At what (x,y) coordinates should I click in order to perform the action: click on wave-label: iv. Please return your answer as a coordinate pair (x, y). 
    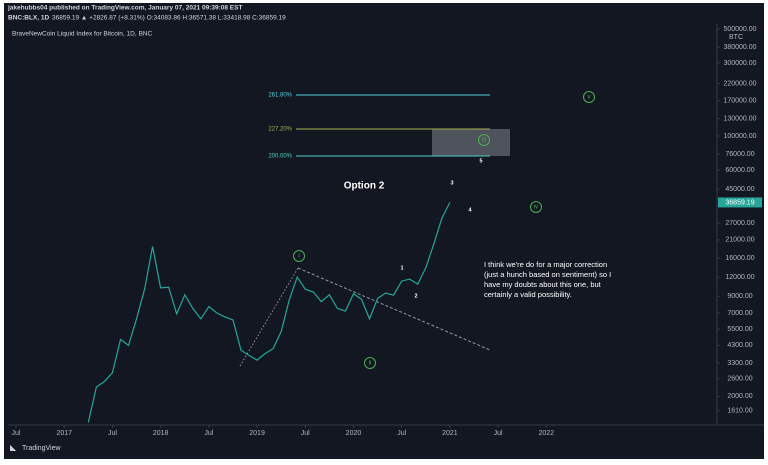
    Looking at the image, I should click on (536, 208).